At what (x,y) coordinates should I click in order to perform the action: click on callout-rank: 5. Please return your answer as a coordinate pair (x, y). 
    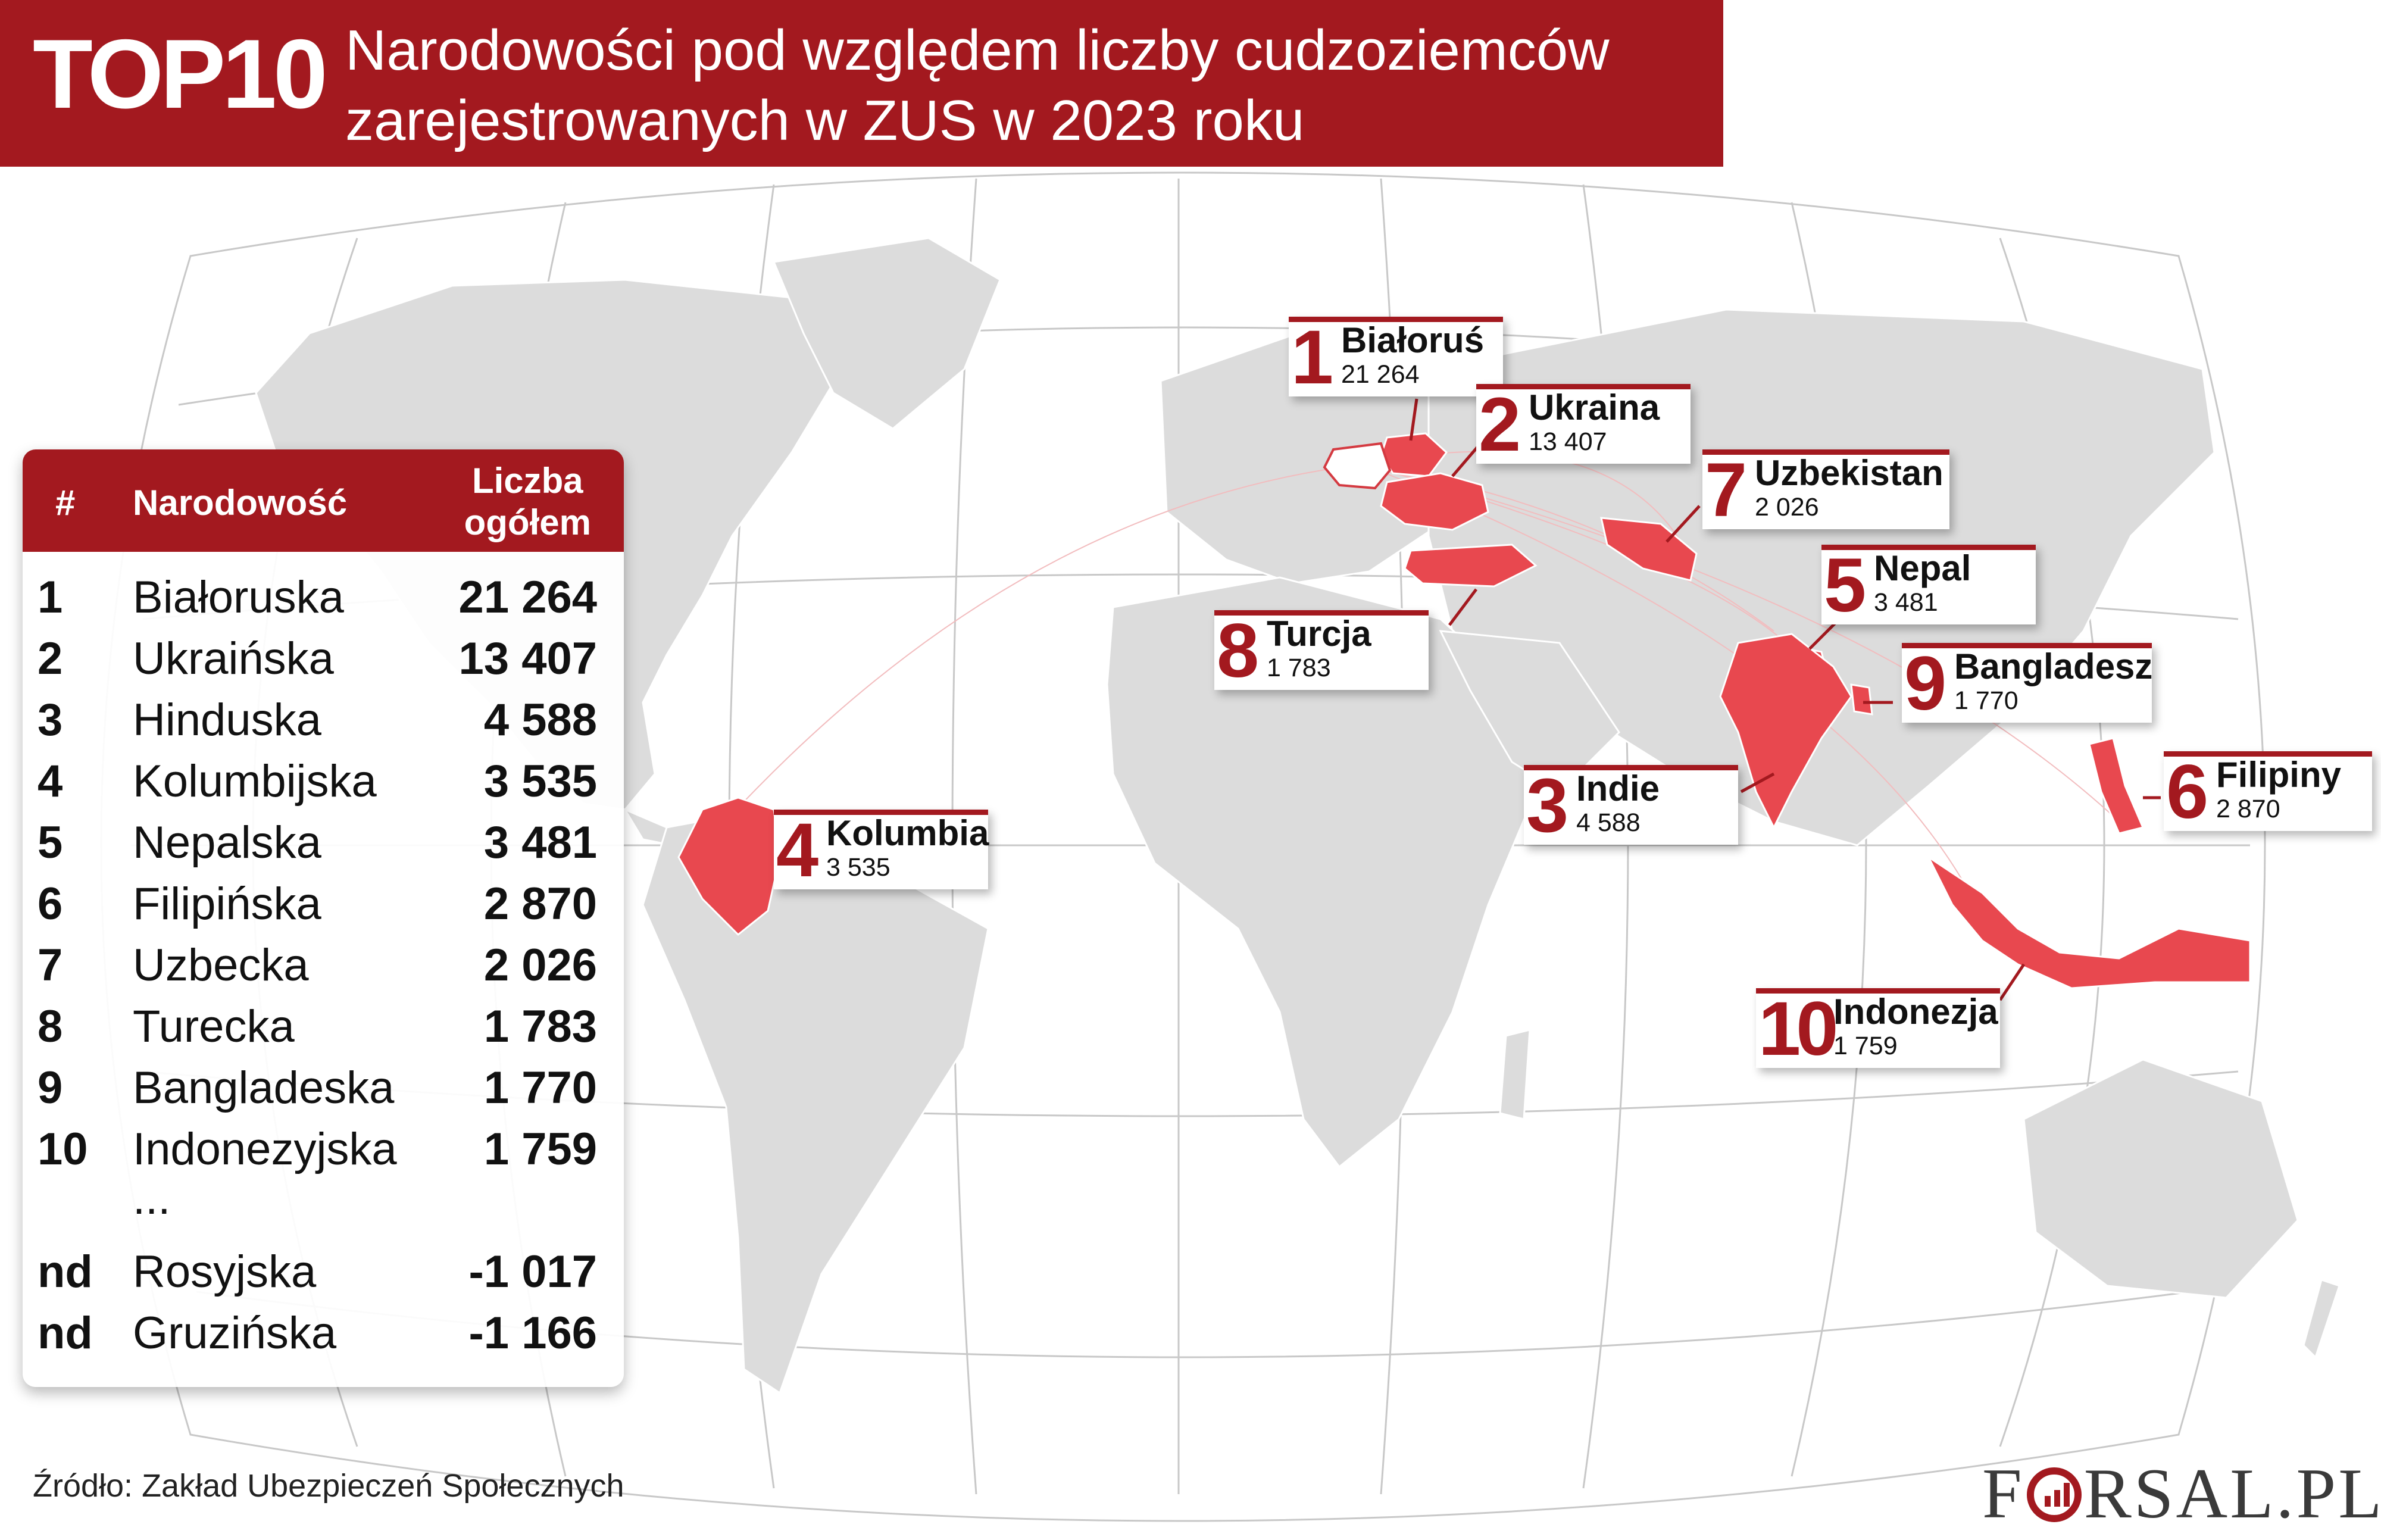
    Looking at the image, I should click on (1845, 585).